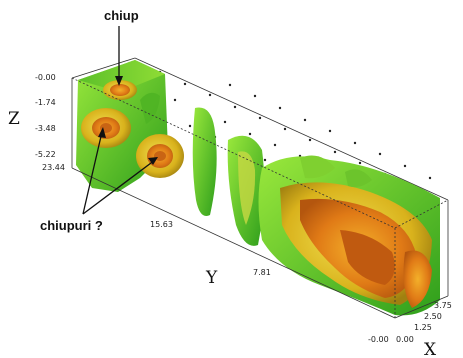 Image resolution: width=463 pixels, height=358 pixels. What do you see at coordinates (45, 102) in the screenshot?
I see `z-tick-1: -1.74` at bounding box center [45, 102].